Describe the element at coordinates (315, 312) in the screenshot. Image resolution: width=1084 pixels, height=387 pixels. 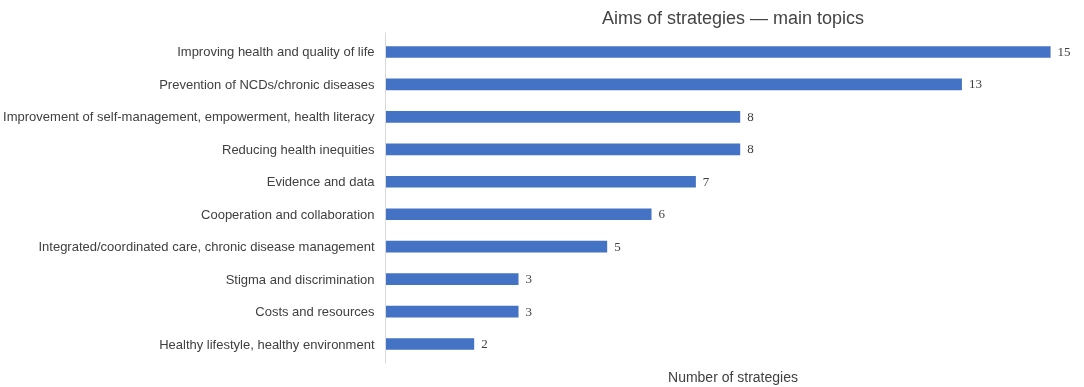
I see `y-tick-label: Costs and resources` at that location.